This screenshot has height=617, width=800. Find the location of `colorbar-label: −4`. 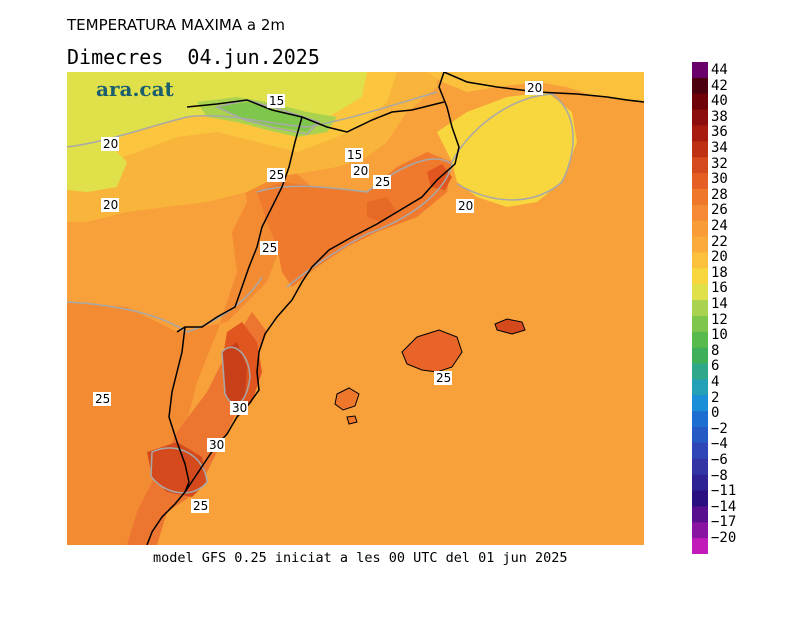

colorbar-label: −4 is located at coordinates (719, 444).